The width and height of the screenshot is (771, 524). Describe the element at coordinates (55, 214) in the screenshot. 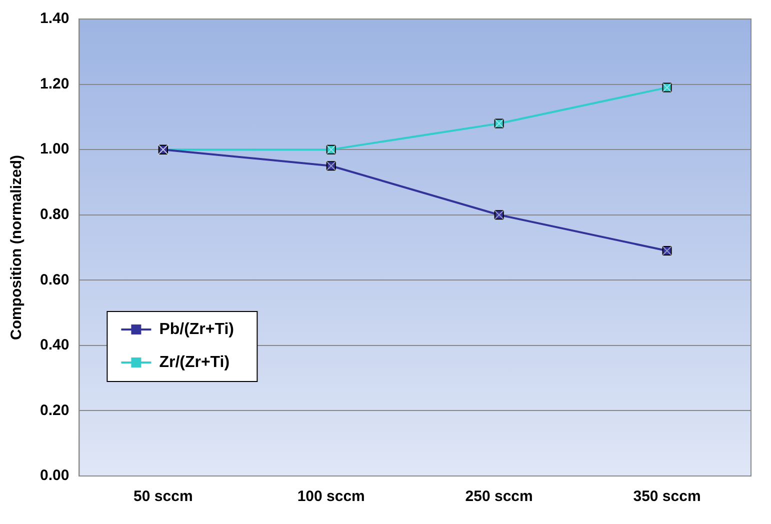

I see `y-tick-label: 0.80` at that location.